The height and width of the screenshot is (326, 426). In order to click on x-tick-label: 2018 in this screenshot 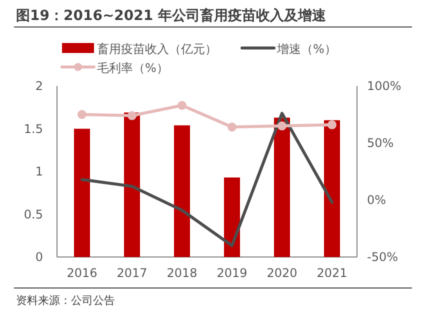, I will do `click(182, 273)`.